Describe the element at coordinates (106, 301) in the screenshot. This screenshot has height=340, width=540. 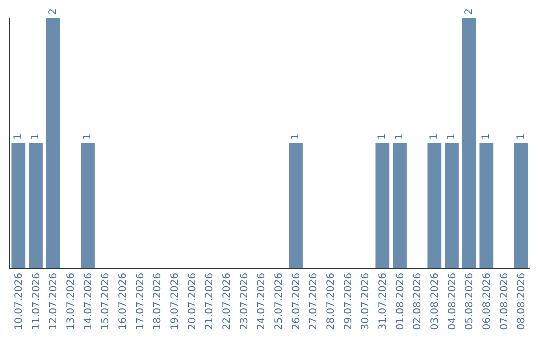
I see `x-tick-label: 15.07.2026` at that location.